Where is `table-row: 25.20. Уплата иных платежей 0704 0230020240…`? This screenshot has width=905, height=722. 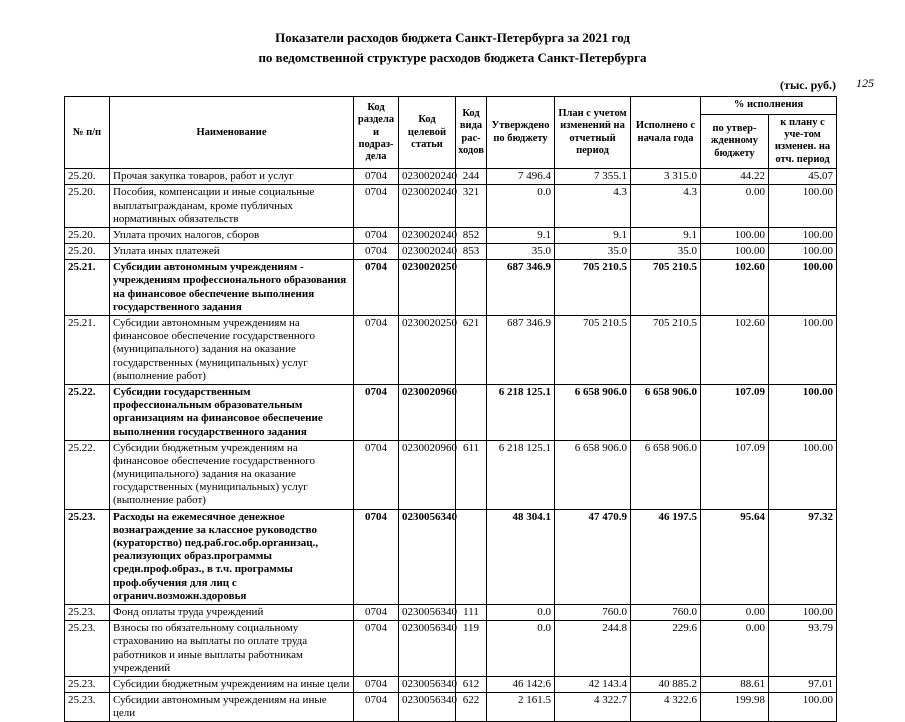
table-row: 25.20. Уплата иных платежей 0704 0230020240… is located at coordinates (451, 252).